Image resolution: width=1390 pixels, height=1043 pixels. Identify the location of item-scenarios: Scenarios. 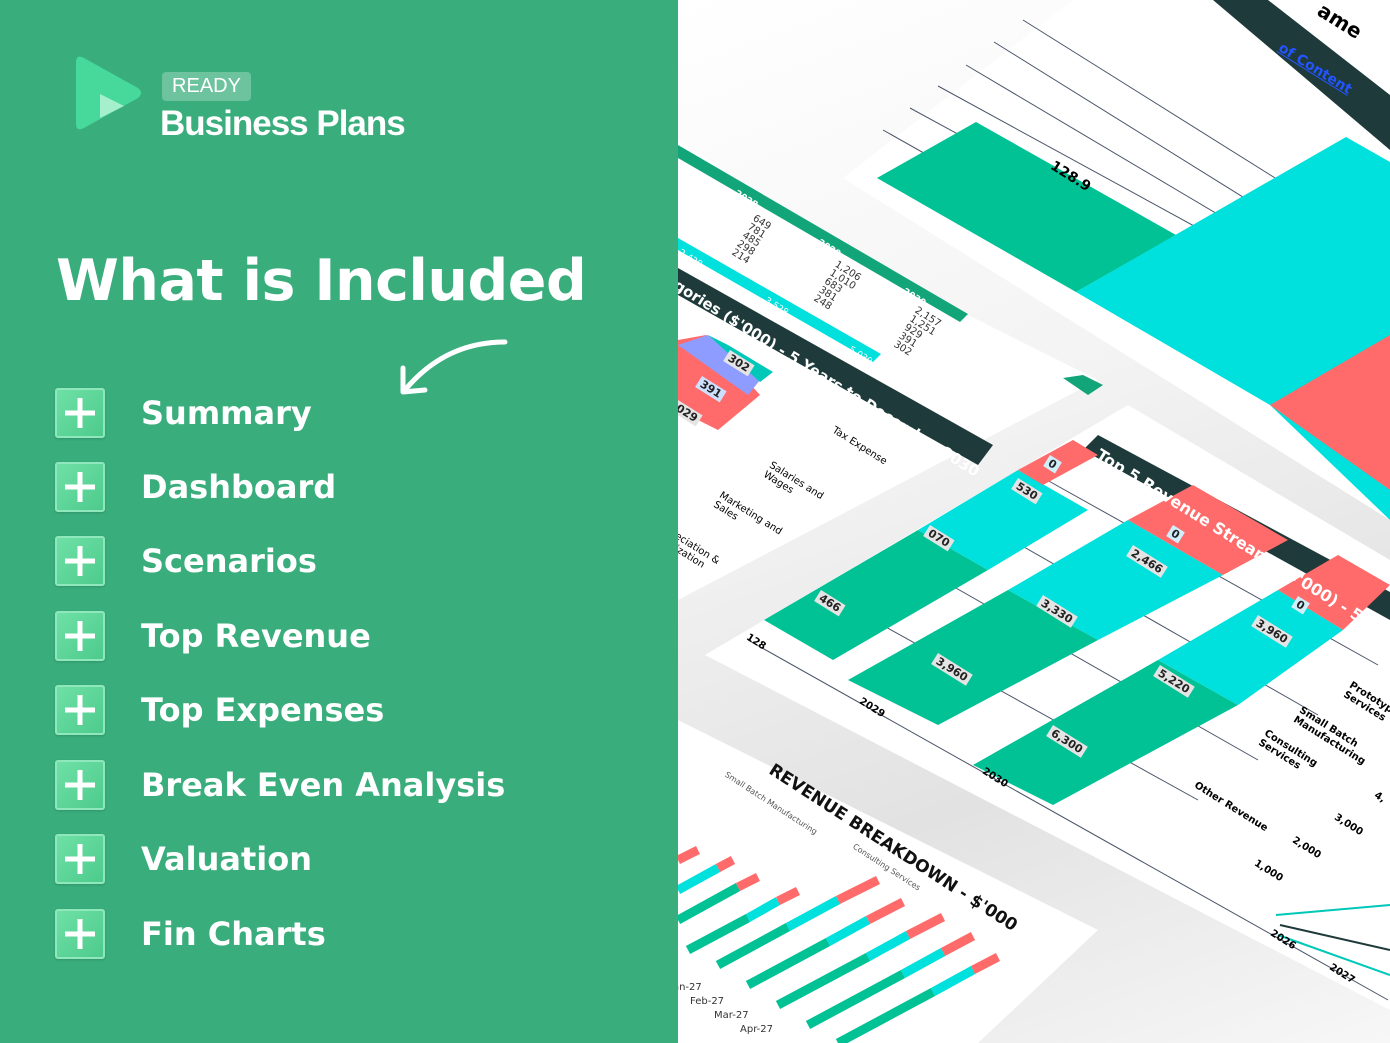
(186, 561).